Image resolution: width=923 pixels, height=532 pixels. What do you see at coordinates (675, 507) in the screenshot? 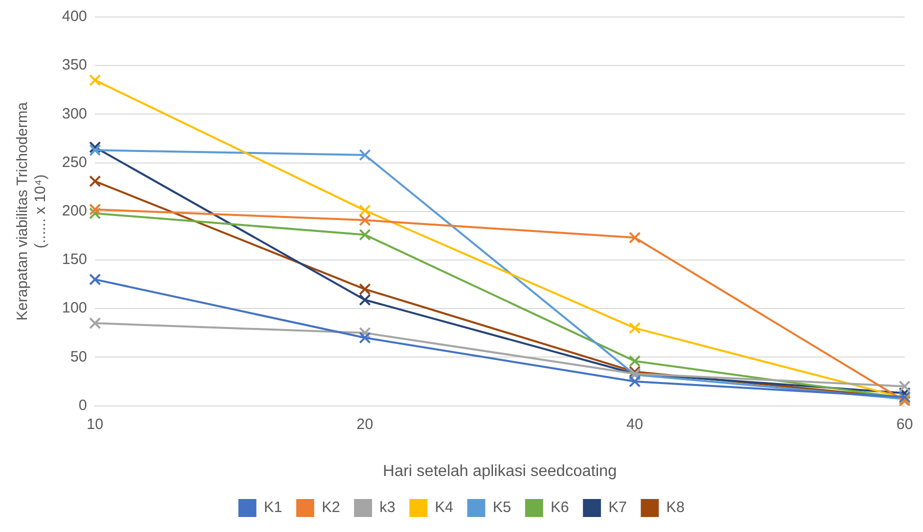
I see `legend-label: K8` at bounding box center [675, 507].